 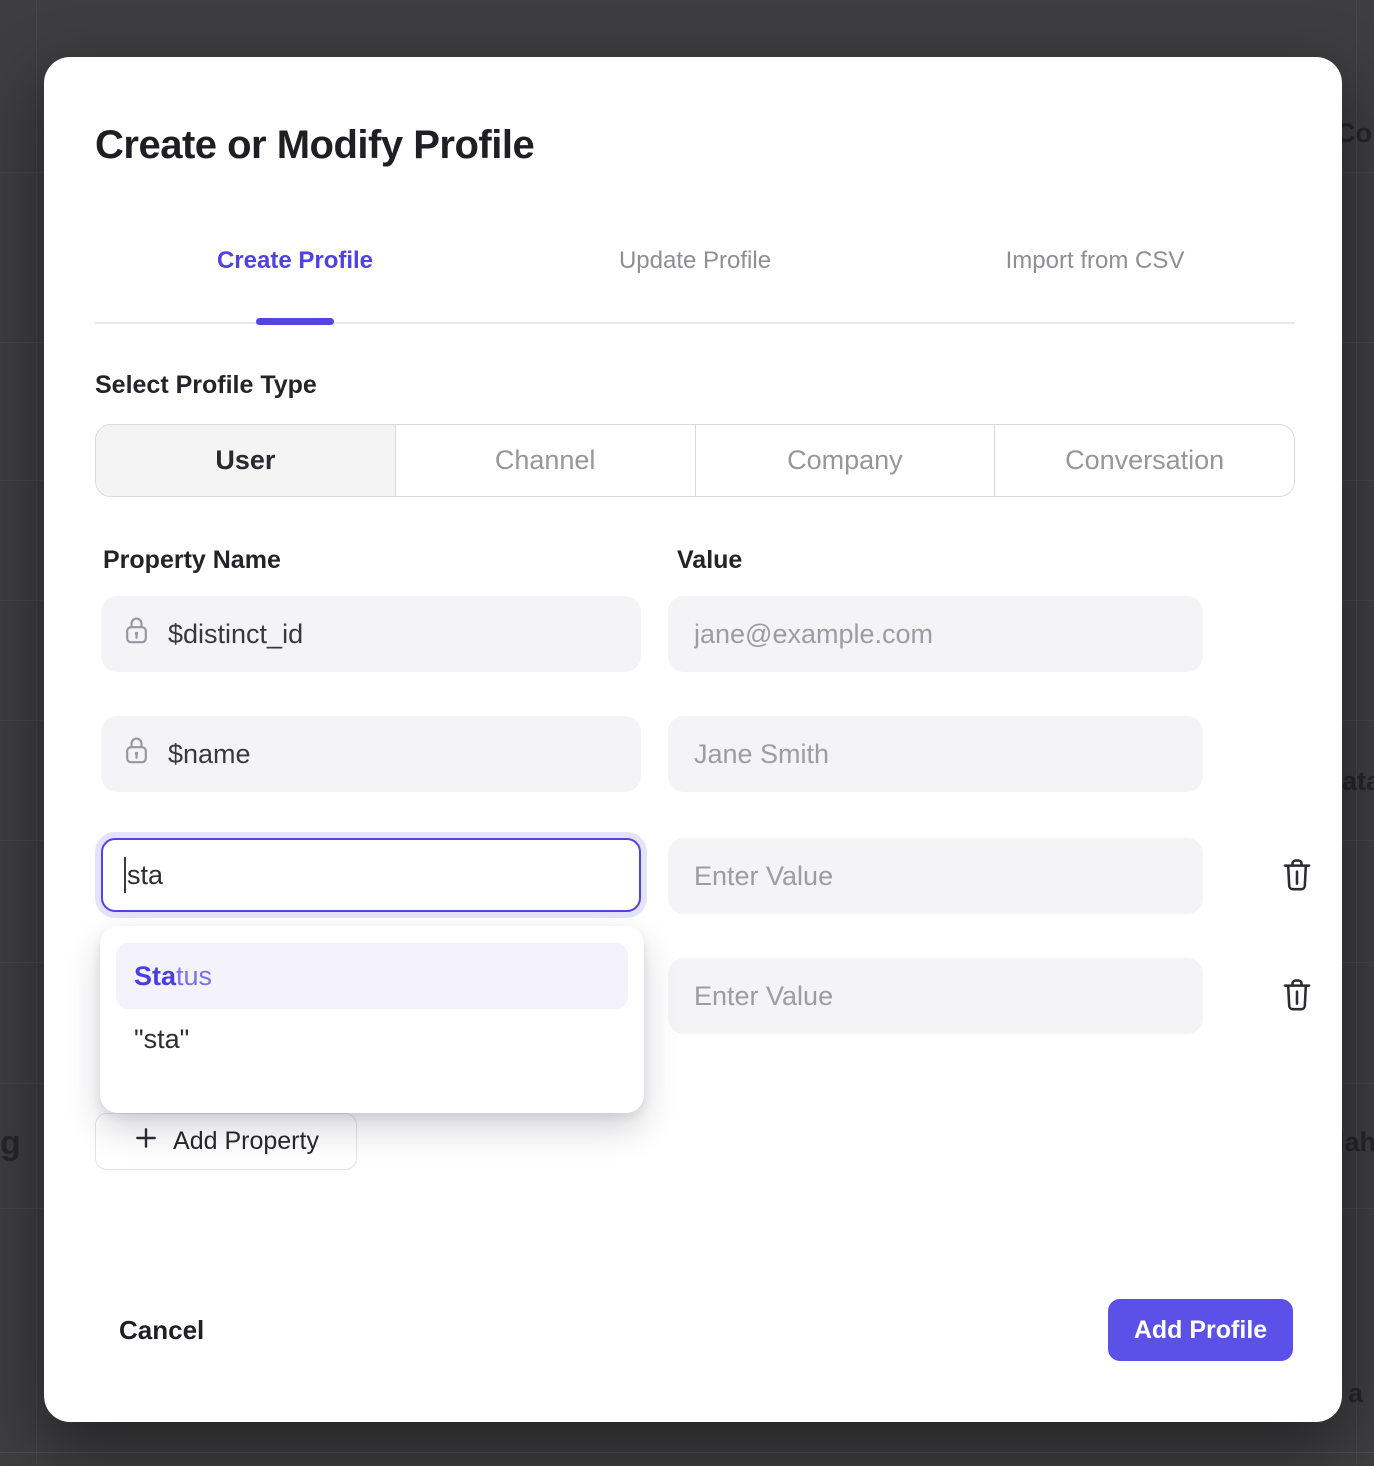 I want to click on profile-type-user: User, so click(x=246, y=460).